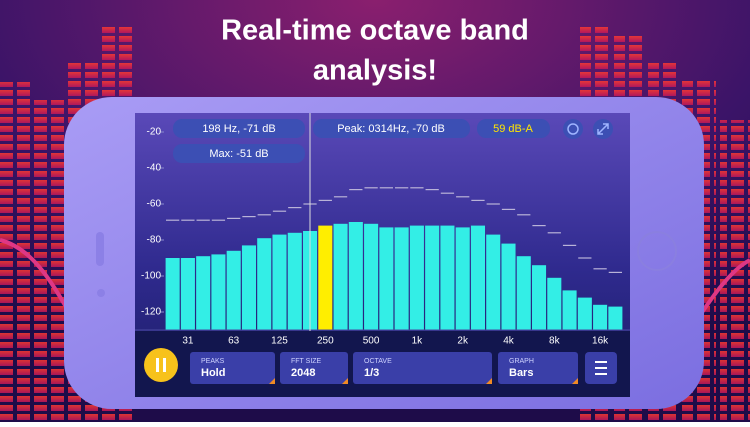 The height and width of the screenshot is (427, 750). I want to click on x-tick-label: 2k, so click(463, 341).